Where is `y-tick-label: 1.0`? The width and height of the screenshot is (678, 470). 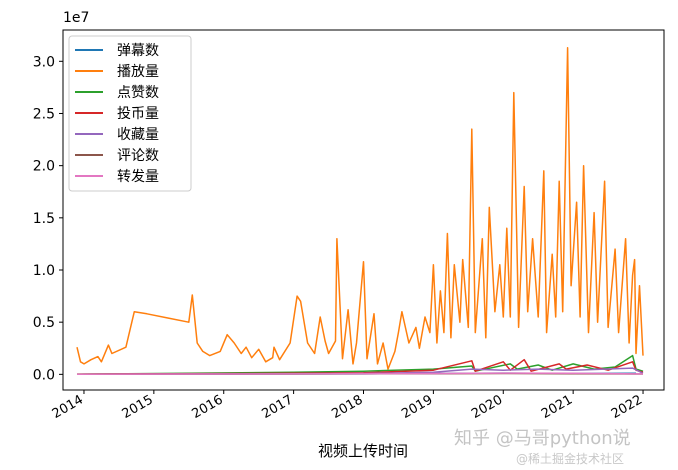
y-tick-label: 1.0 is located at coordinates (44, 271).